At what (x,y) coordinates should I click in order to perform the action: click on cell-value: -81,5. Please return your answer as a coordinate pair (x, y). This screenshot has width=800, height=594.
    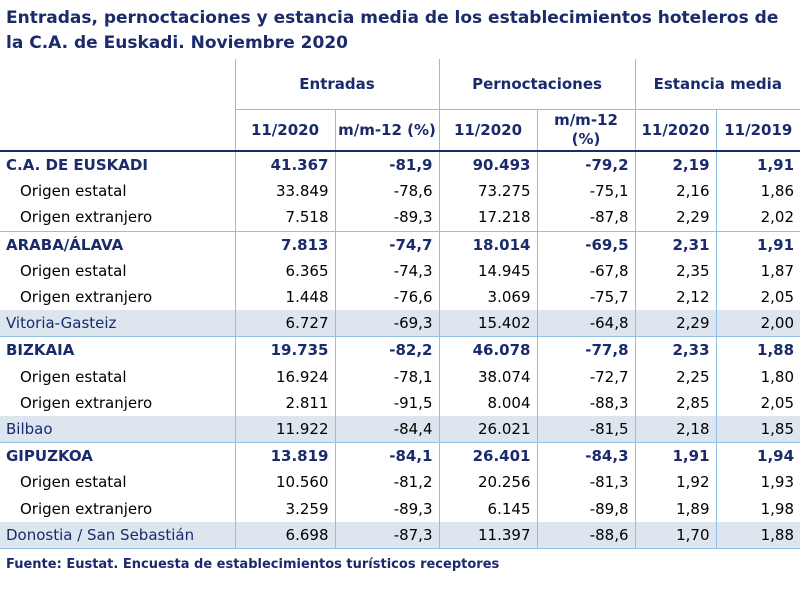
    Looking at the image, I should click on (586, 429).